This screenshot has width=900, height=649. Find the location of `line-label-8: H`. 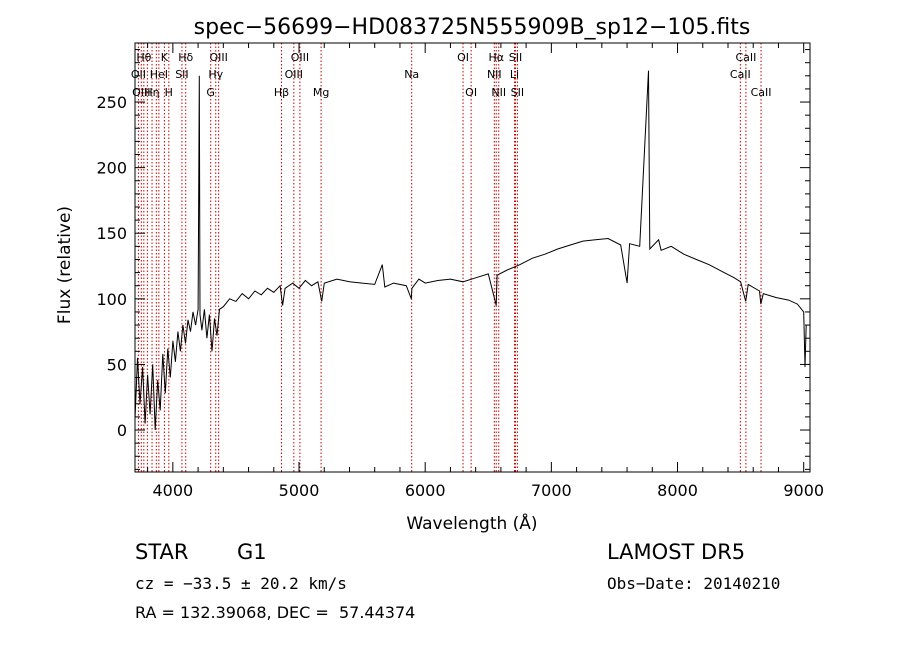

line-label-8: H is located at coordinates (169, 92).